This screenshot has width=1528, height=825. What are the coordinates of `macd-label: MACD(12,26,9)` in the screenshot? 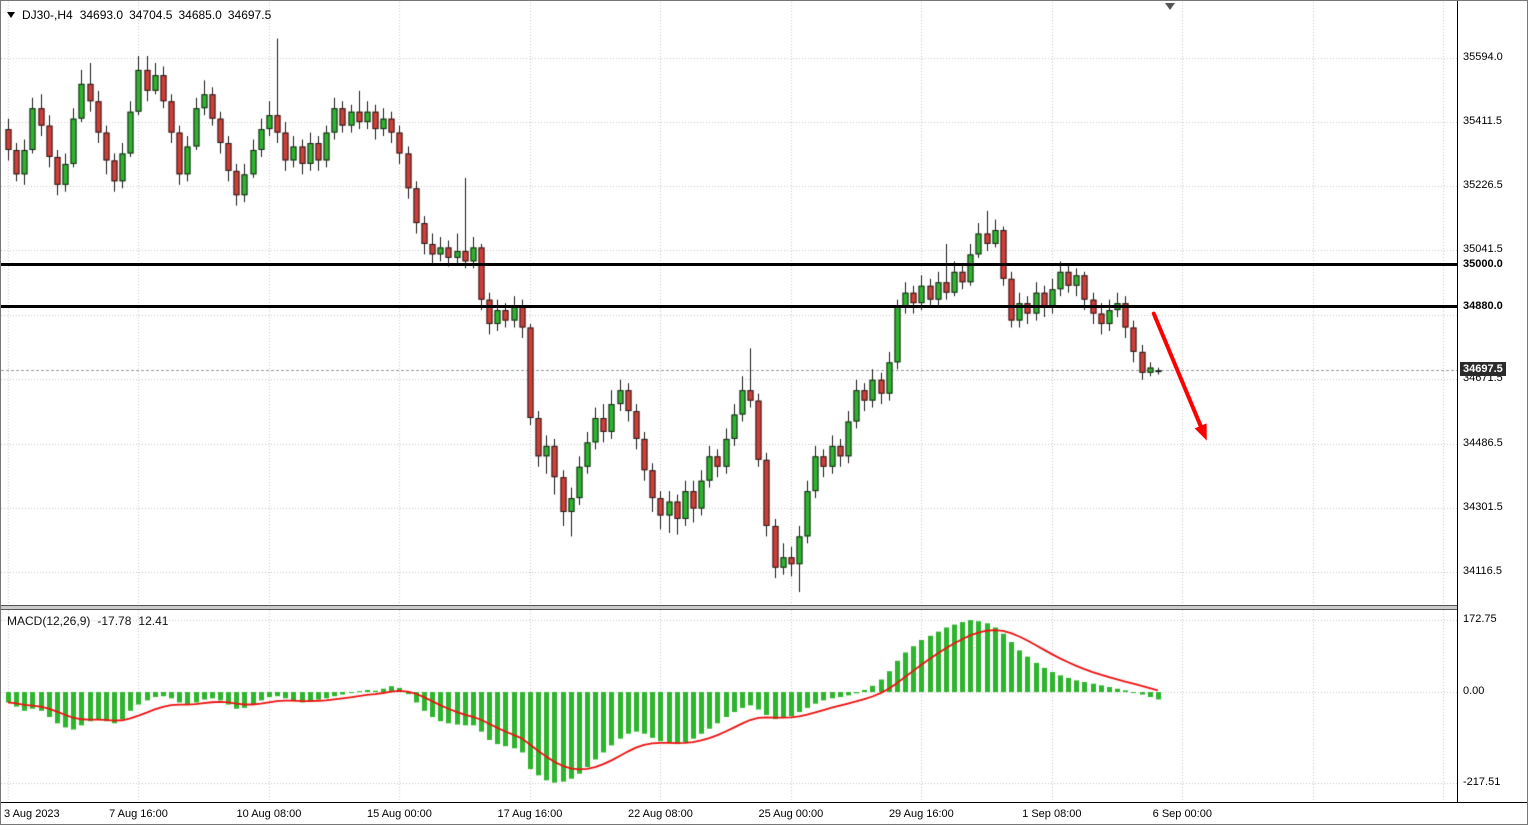 It's located at (49, 621).